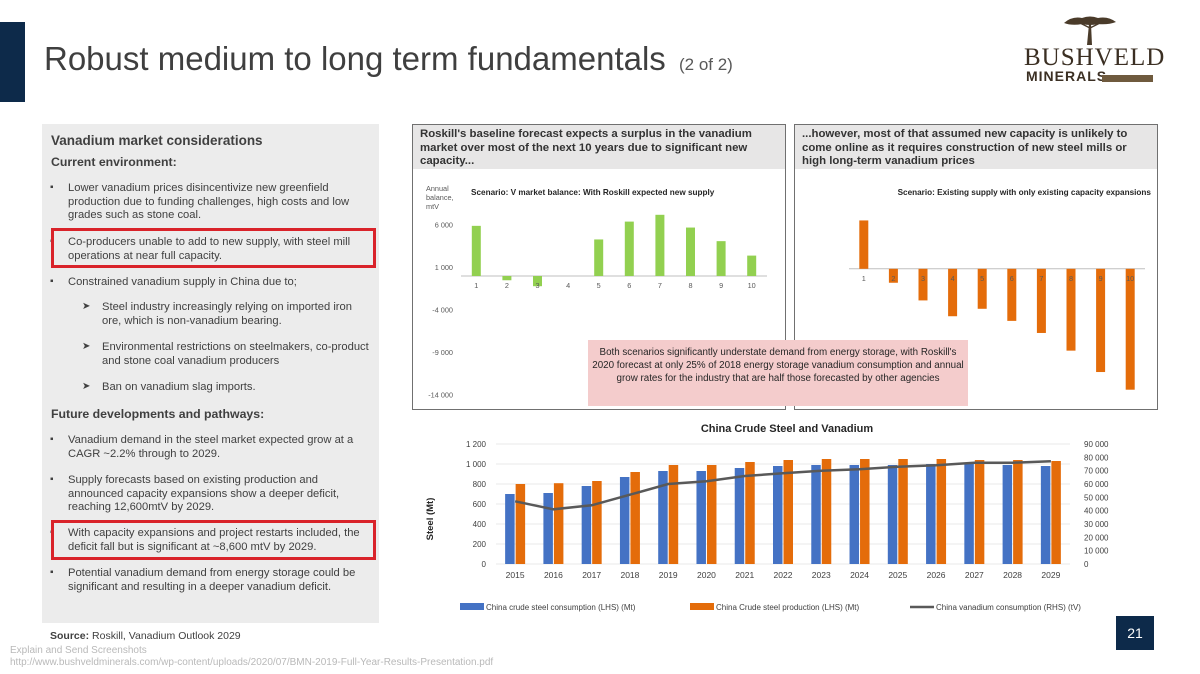  What do you see at coordinates (114, 162) in the screenshot?
I see `current-environment-heading: Current environment:` at bounding box center [114, 162].